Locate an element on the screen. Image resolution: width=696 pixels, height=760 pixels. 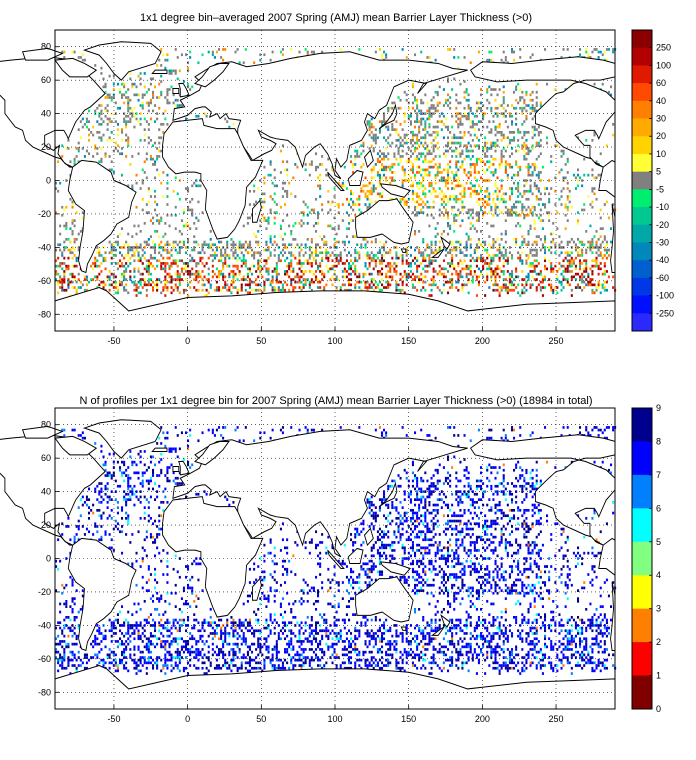
colorbar-label: -20 is located at coordinates (662, 225).